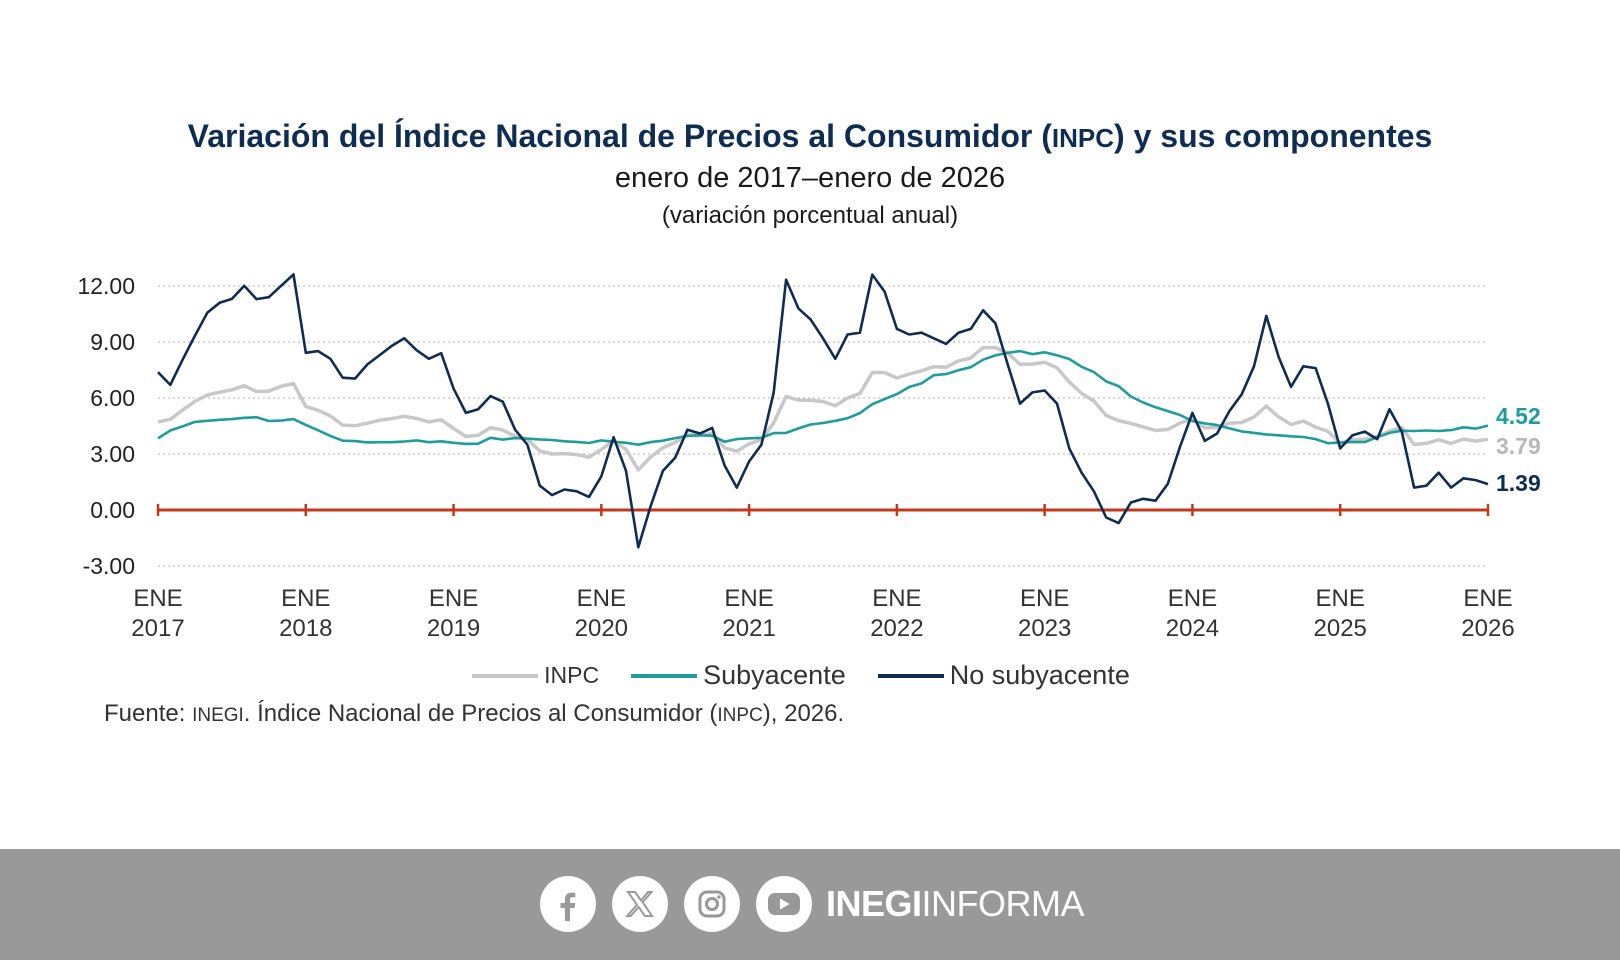 The image size is (1620, 960). What do you see at coordinates (505, 675) in the screenshot?
I see `legend-swatch-inpc` at bounding box center [505, 675].